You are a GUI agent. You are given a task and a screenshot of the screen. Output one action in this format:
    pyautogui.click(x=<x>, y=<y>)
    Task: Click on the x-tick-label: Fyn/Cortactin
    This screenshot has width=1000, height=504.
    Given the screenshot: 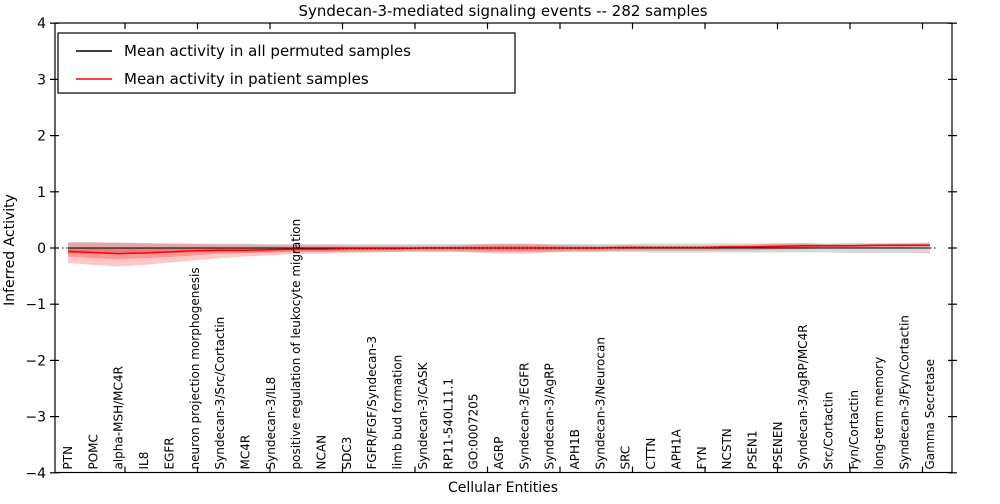 What is the action you would take?
    pyautogui.click(x=854, y=430)
    